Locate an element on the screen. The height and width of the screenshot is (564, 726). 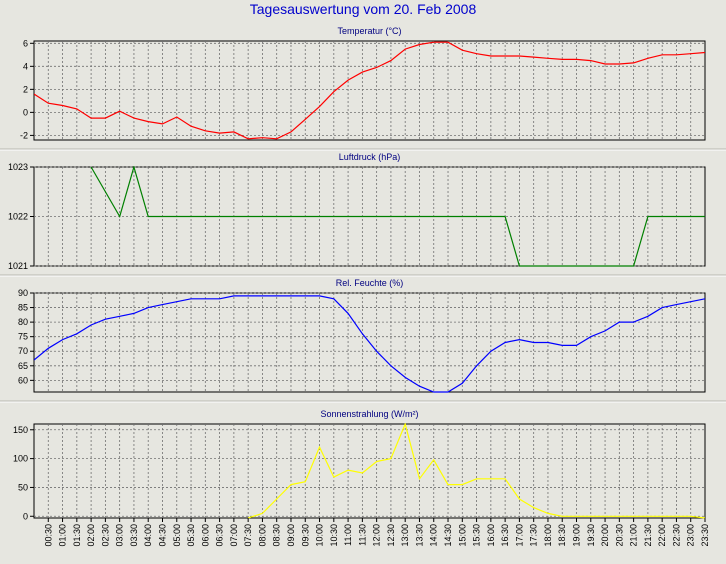
x-tick-label: 07:30 is located at coordinates (248, 535).